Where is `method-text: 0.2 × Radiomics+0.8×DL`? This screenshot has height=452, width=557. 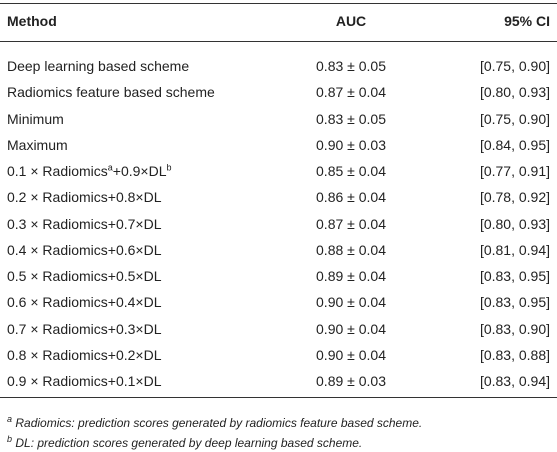
method-text: 0.2 × Radiomics+0.8×DL is located at coordinates (84, 197).